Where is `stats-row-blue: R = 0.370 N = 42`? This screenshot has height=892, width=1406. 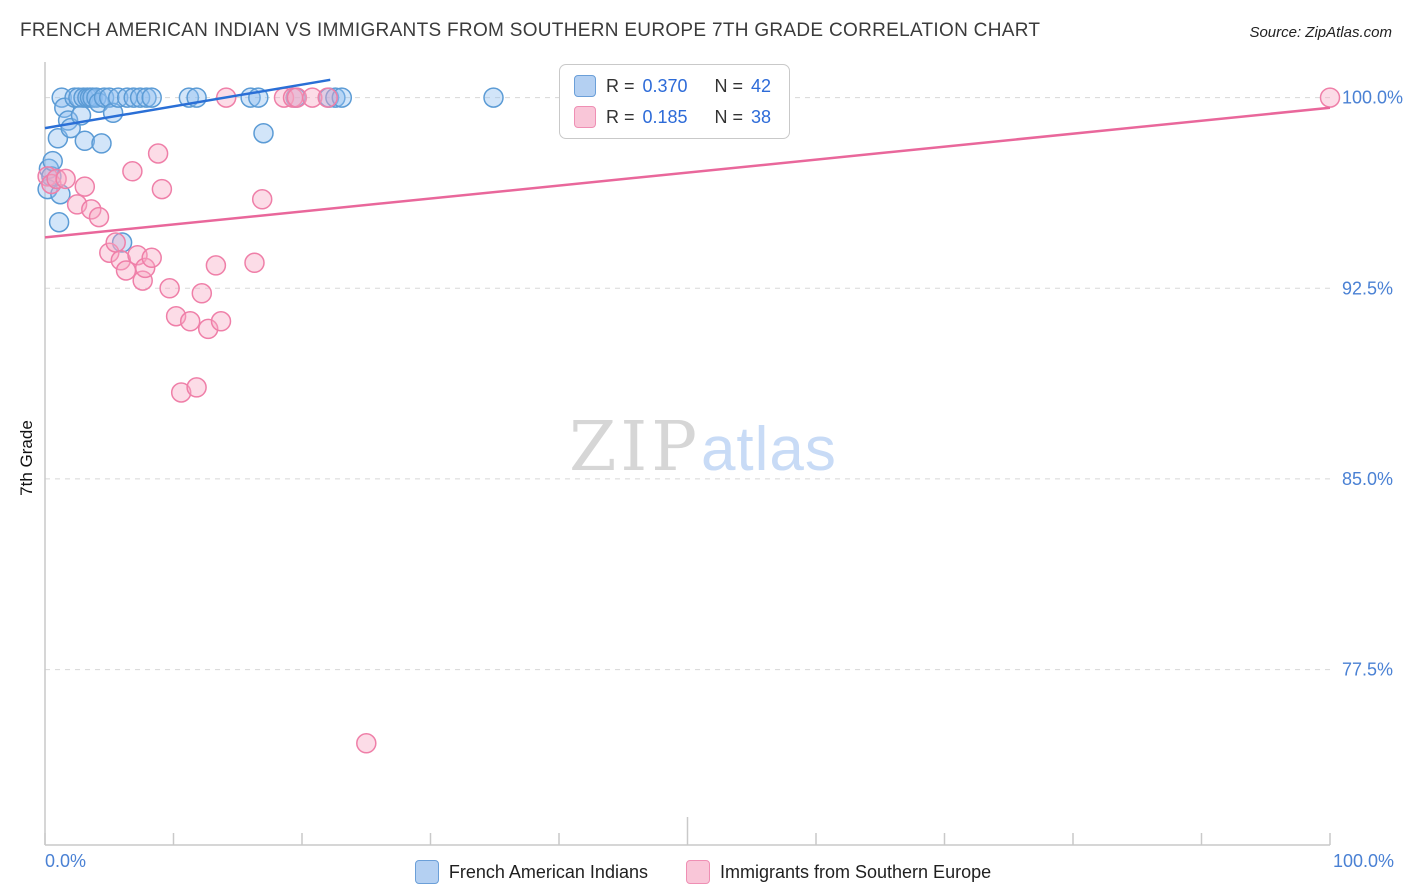
stats-row-blue: R = 0.370 N = 42 is located at coordinates (672, 86).